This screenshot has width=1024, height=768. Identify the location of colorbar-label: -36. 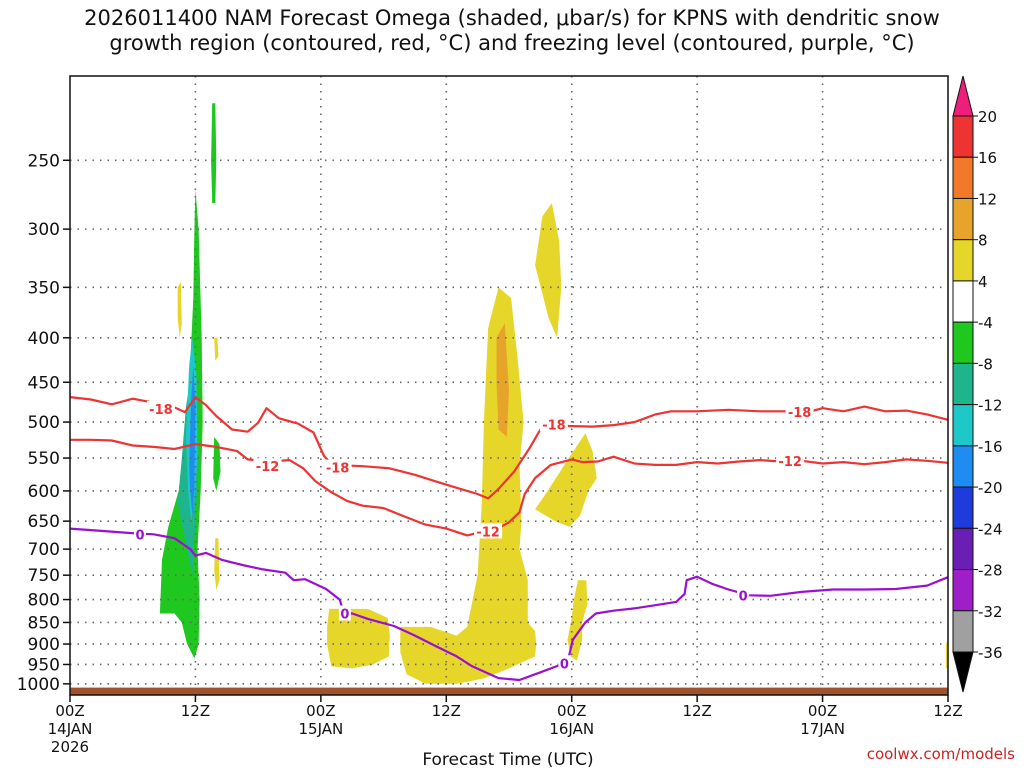
(990, 653).